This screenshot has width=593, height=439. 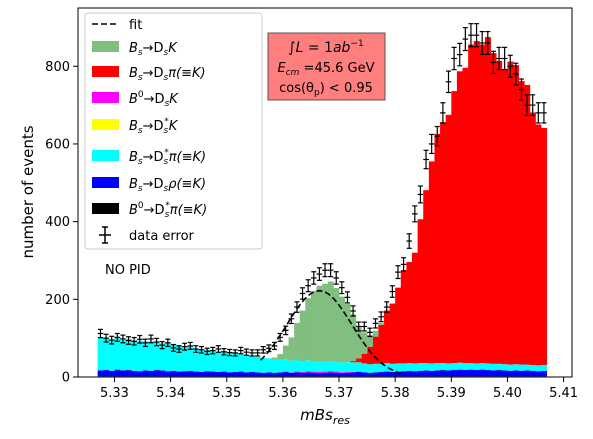 I want to click on no-pid-annotation: NO PID, so click(x=128, y=270).